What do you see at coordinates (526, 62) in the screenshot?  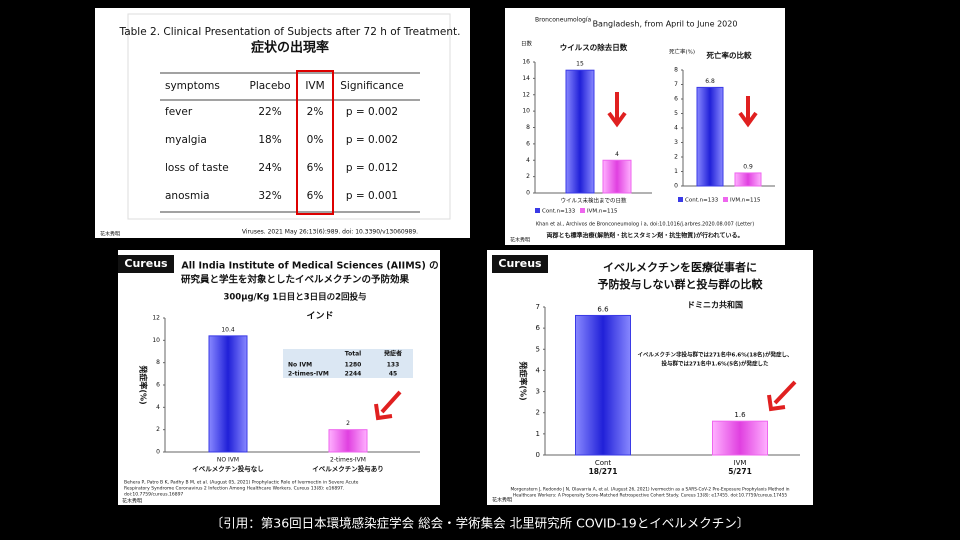 I see `y-tick-label: 16` at bounding box center [526, 62].